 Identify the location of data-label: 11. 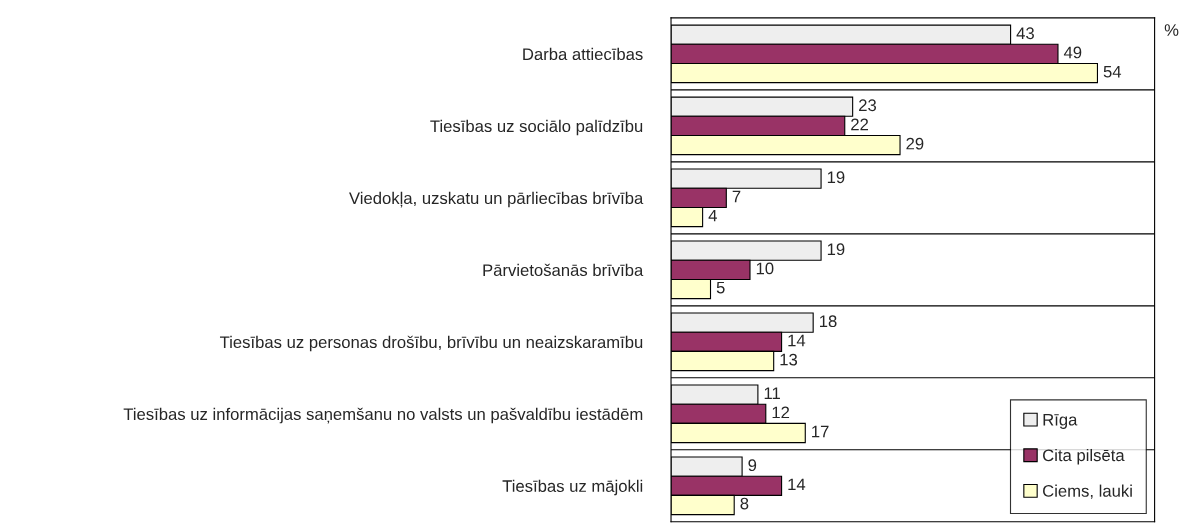
(772, 393).